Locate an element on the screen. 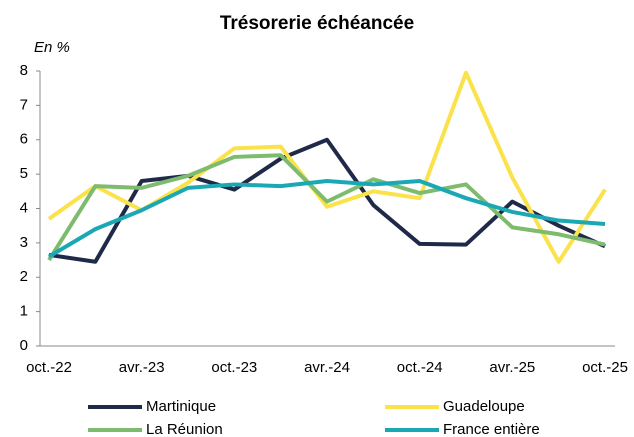 The width and height of the screenshot is (634, 437). x-tick-label: oct.-25 is located at coordinates (605, 367).